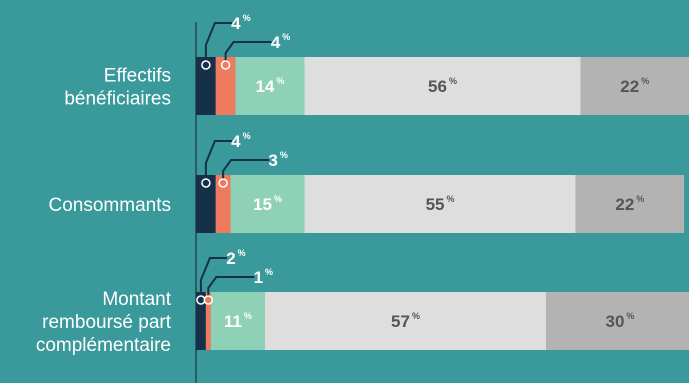 Image resolution: width=689 pixels, height=383 pixels. What do you see at coordinates (263, 277) in the screenshot?
I see `callout-label: 1%` at bounding box center [263, 277].